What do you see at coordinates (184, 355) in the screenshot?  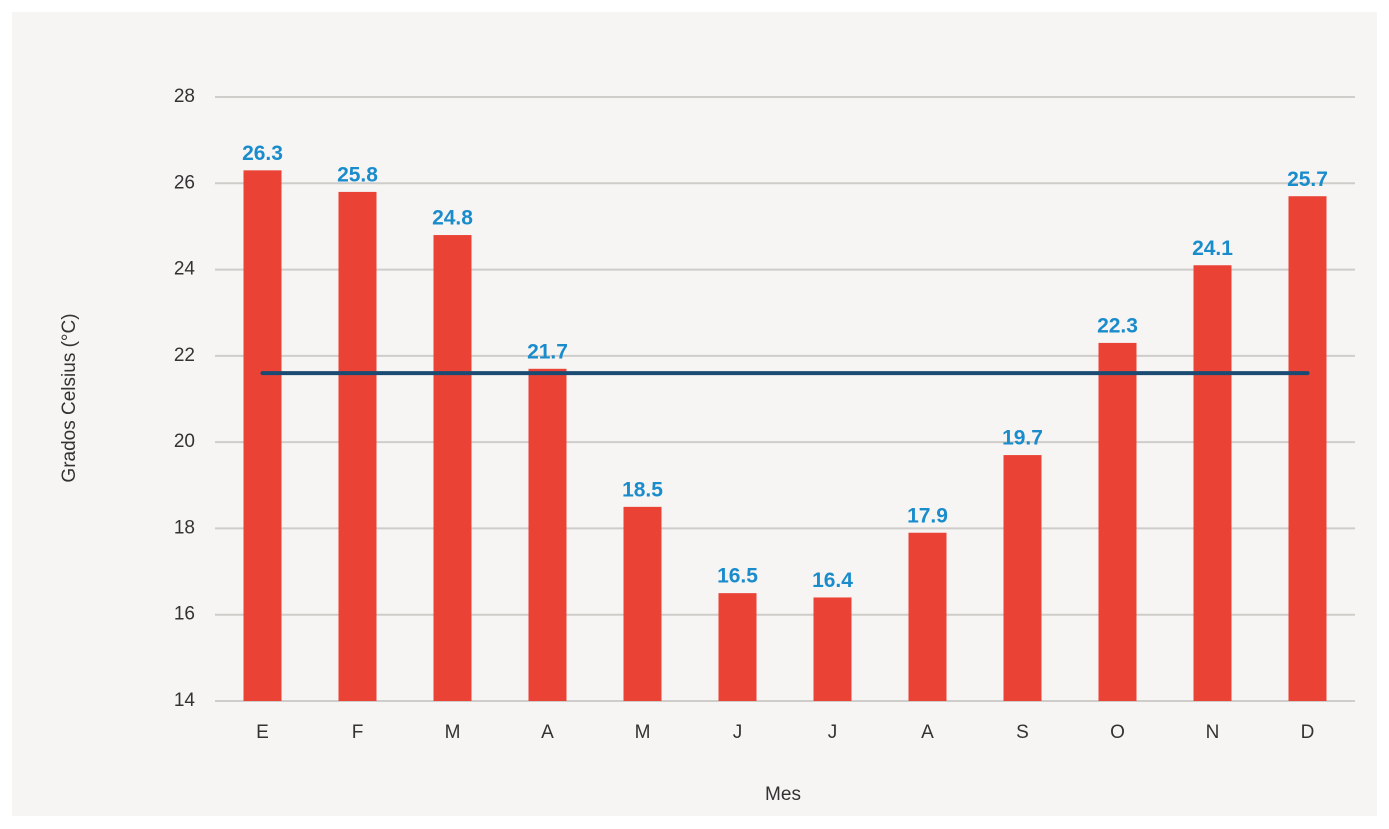 I see `y-tick-label: 22` at bounding box center [184, 355].